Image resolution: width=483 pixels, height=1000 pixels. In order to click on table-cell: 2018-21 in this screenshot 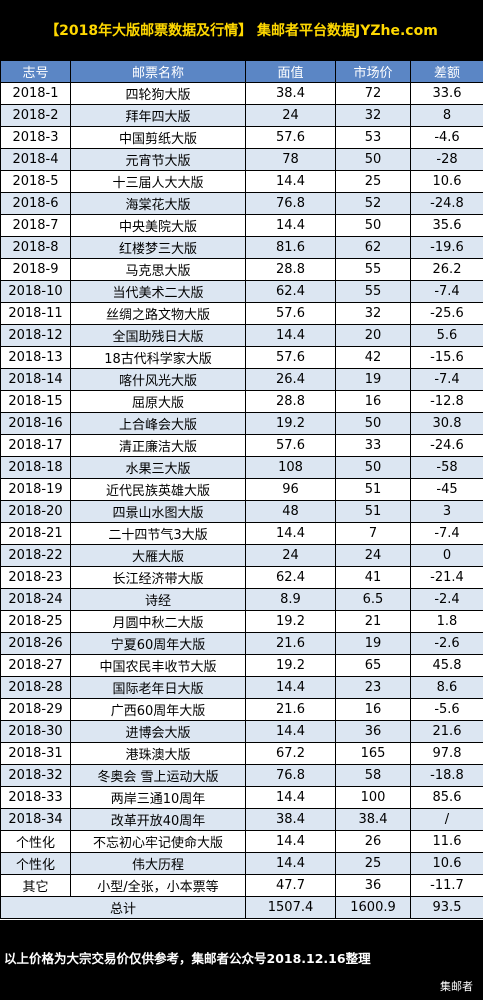, I will do `click(35, 533)`.